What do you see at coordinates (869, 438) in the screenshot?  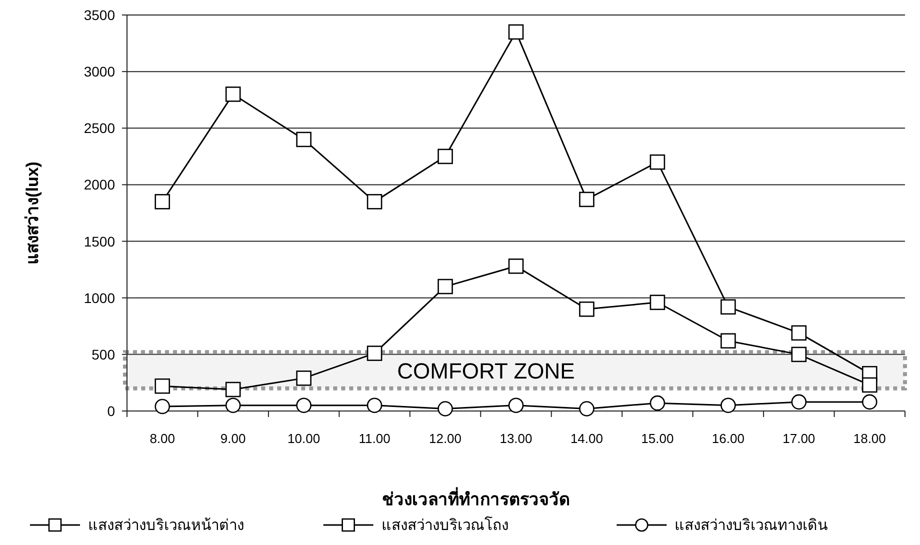 I see `x-tick-label: 18.00` at bounding box center [869, 438].